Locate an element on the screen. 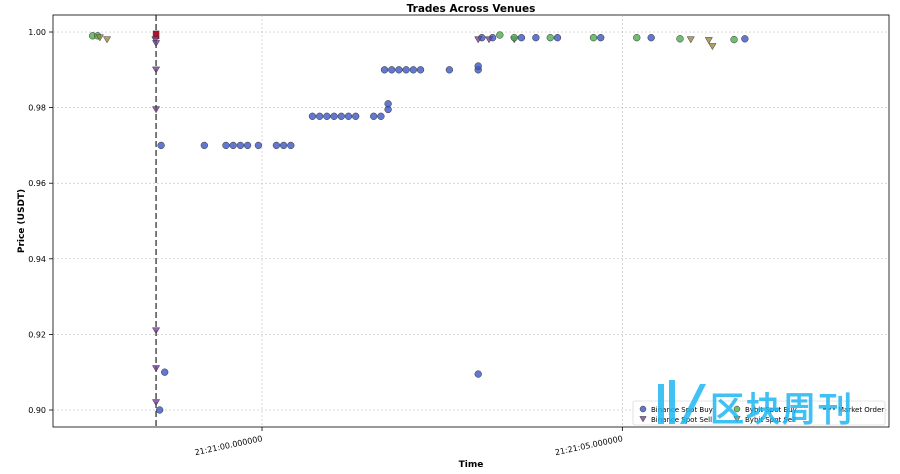  legend-label: Binance Spot Sell is located at coordinates (681, 420).